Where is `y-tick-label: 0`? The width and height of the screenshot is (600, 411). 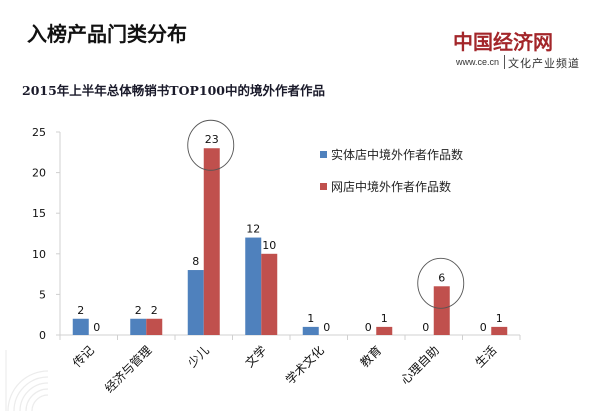
y-tick-label: 0 is located at coordinates (42, 335).